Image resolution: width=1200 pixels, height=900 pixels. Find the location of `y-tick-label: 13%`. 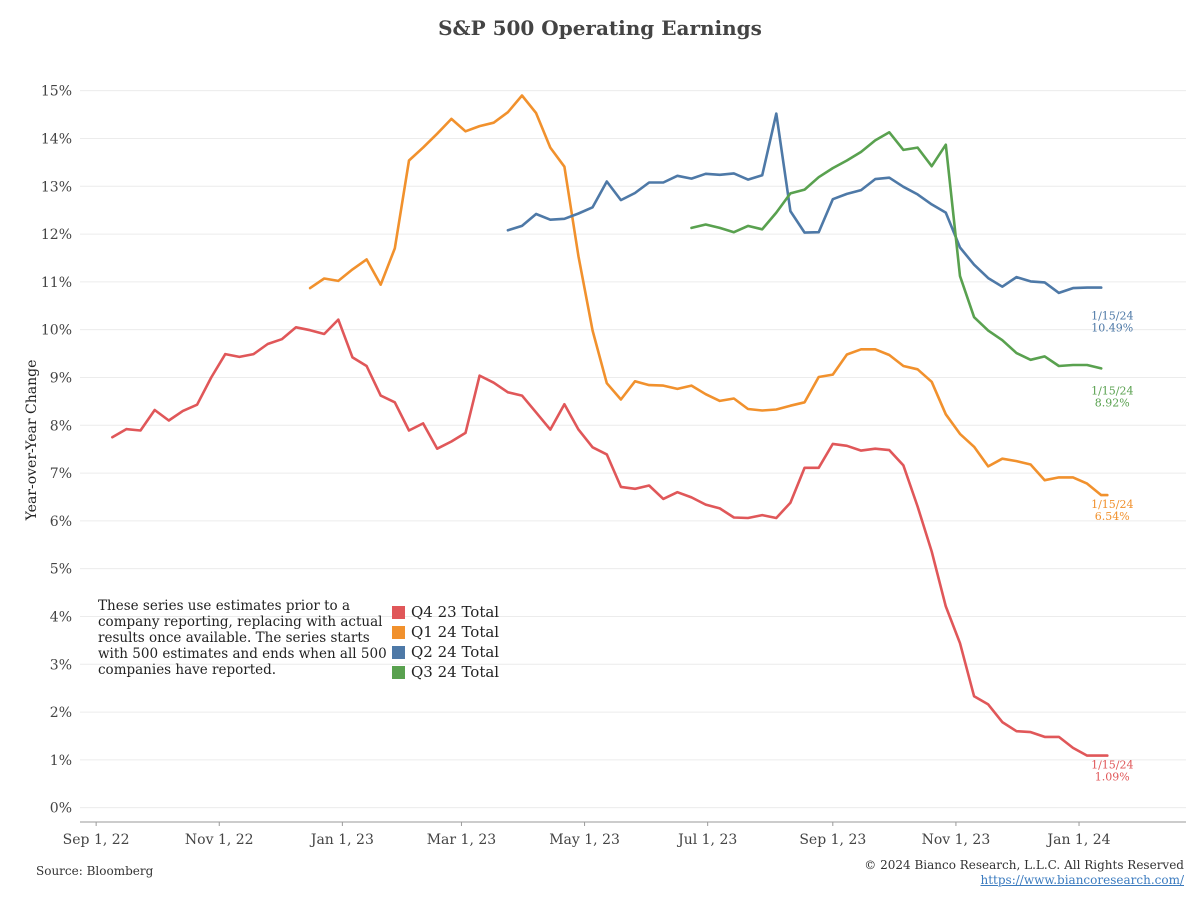

y-tick-label: 13% is located at coordinates (56, 187).